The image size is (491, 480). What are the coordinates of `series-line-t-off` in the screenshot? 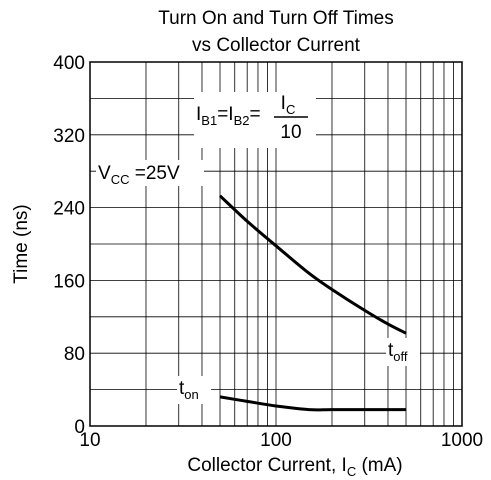 It's located at (312, 264).